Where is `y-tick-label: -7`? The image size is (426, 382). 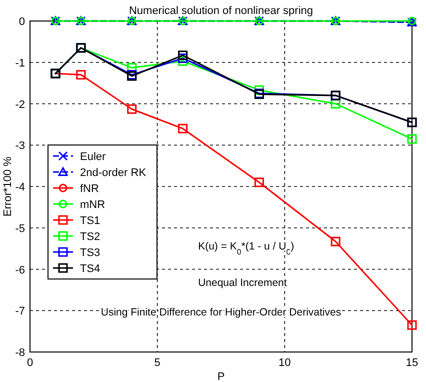 y-tick-label: -7 is located at coordinates (20, 312).